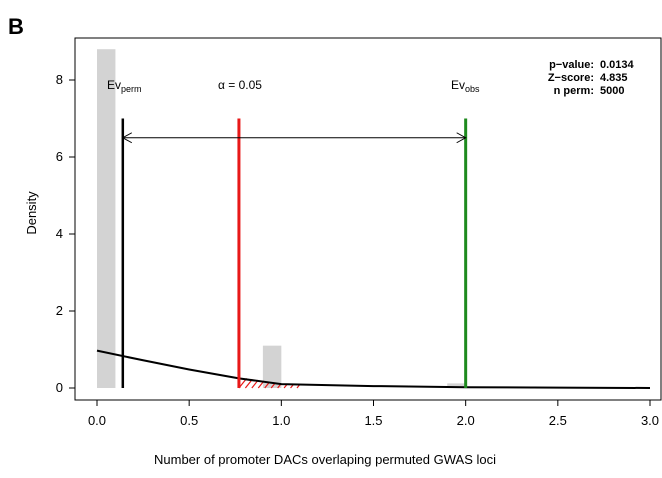  Describe the element at coordinates (127, 138) in the screenshot. I see `range-arrow-head-left` at that location.